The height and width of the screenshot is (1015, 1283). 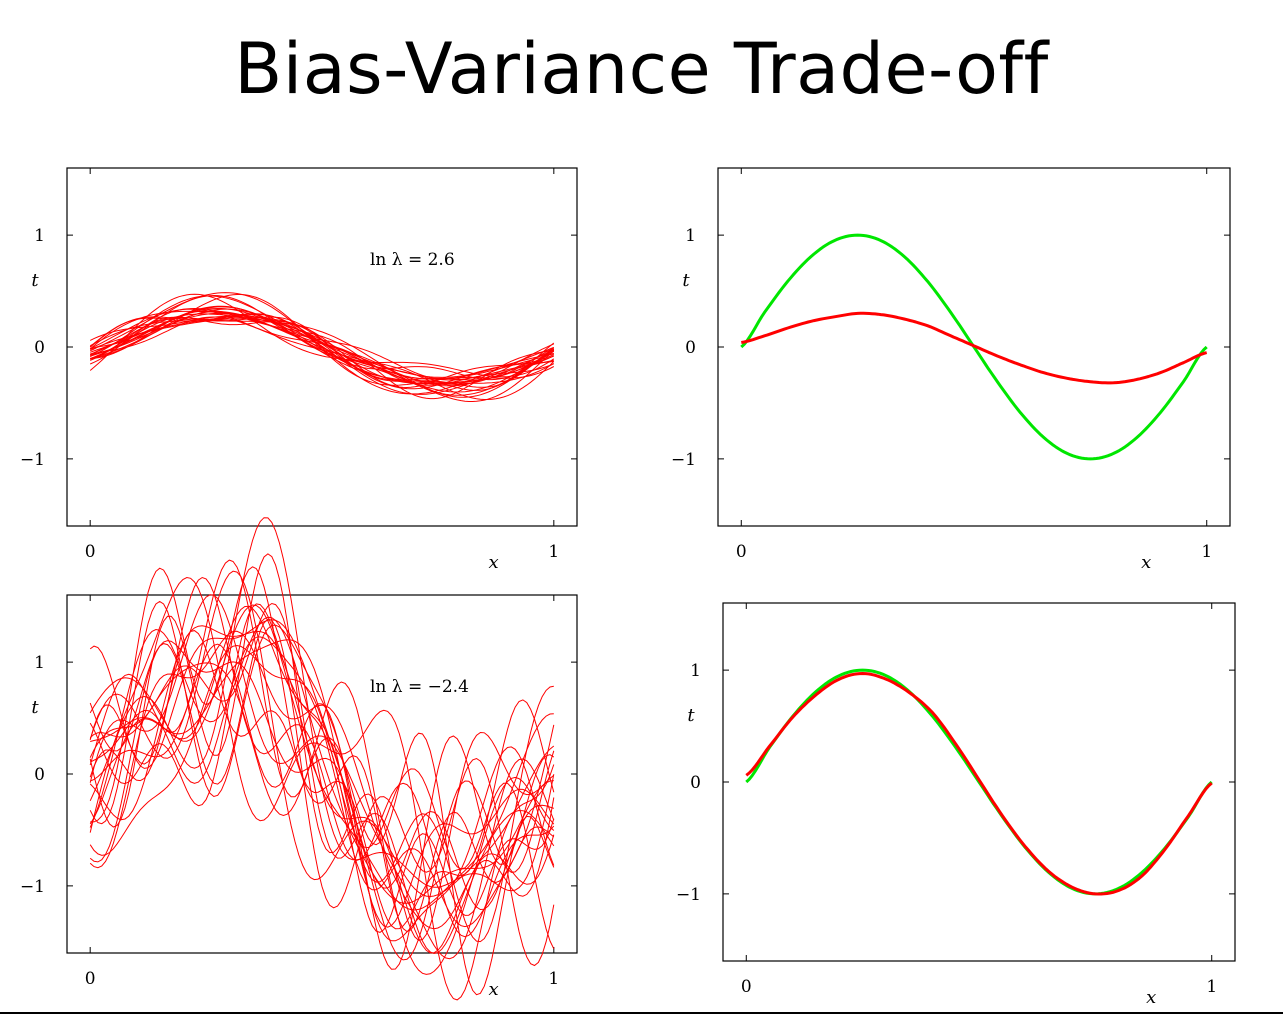 I want to click on lambda-annotation: ln λ = 2.6, so click(x=412, y=260).